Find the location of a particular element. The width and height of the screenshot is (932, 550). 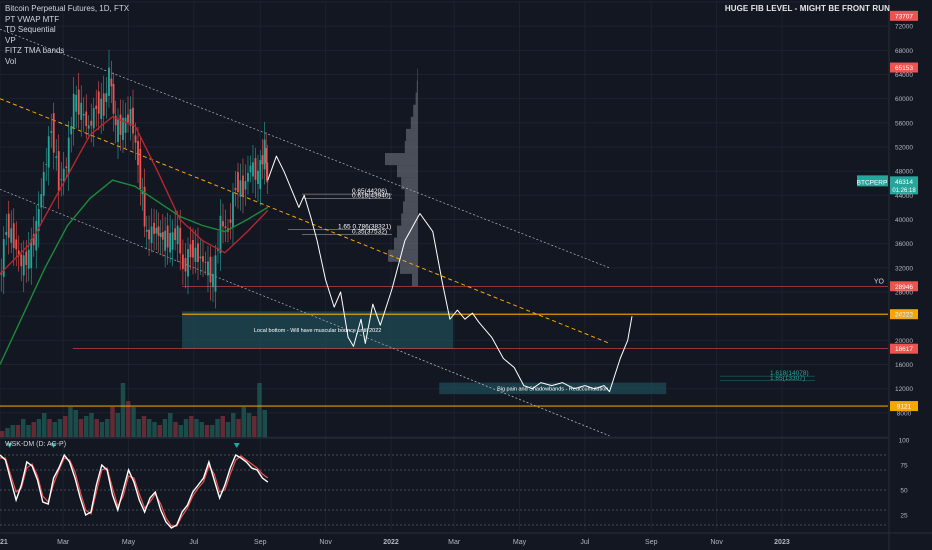

legend-tma: FITZ TMA bands is located at coordinates (35, 50).